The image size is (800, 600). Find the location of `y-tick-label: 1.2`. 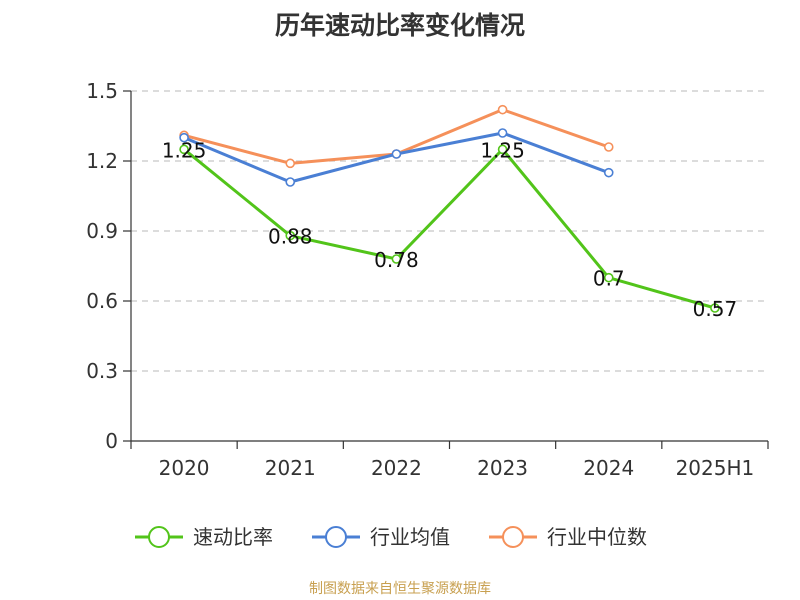

y-tick-label: 1.2 is located at coordinates (102, 161).